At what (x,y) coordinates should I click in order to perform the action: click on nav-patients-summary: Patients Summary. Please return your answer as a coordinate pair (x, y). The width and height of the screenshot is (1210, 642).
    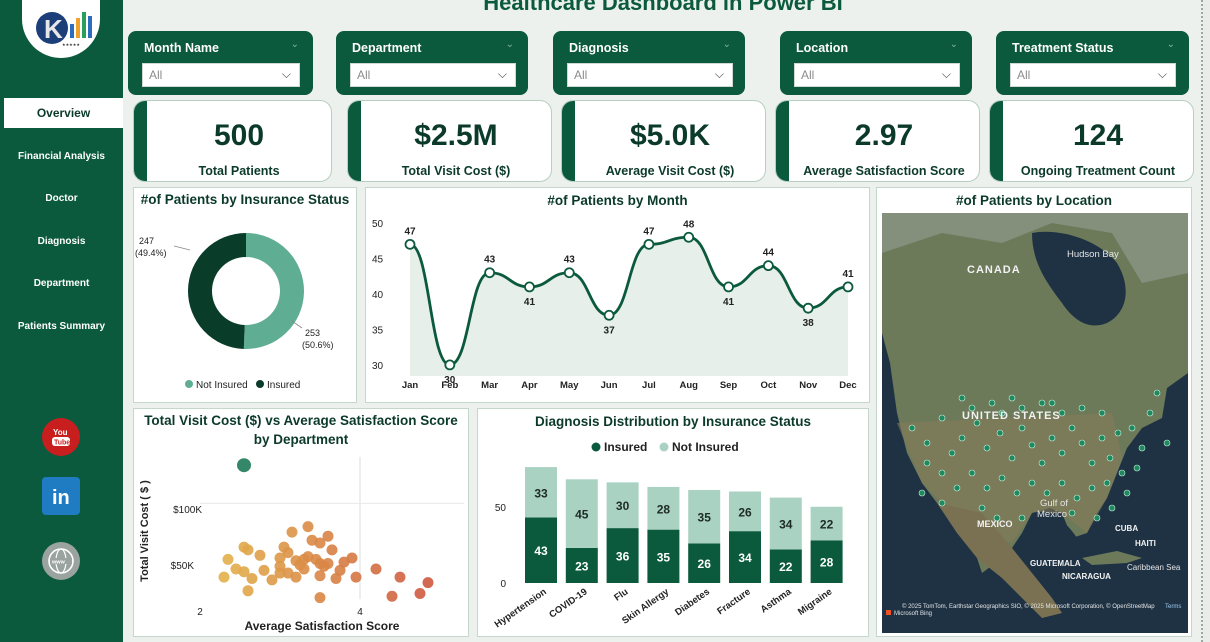
    Looking at the image, I should click on (61, 326).